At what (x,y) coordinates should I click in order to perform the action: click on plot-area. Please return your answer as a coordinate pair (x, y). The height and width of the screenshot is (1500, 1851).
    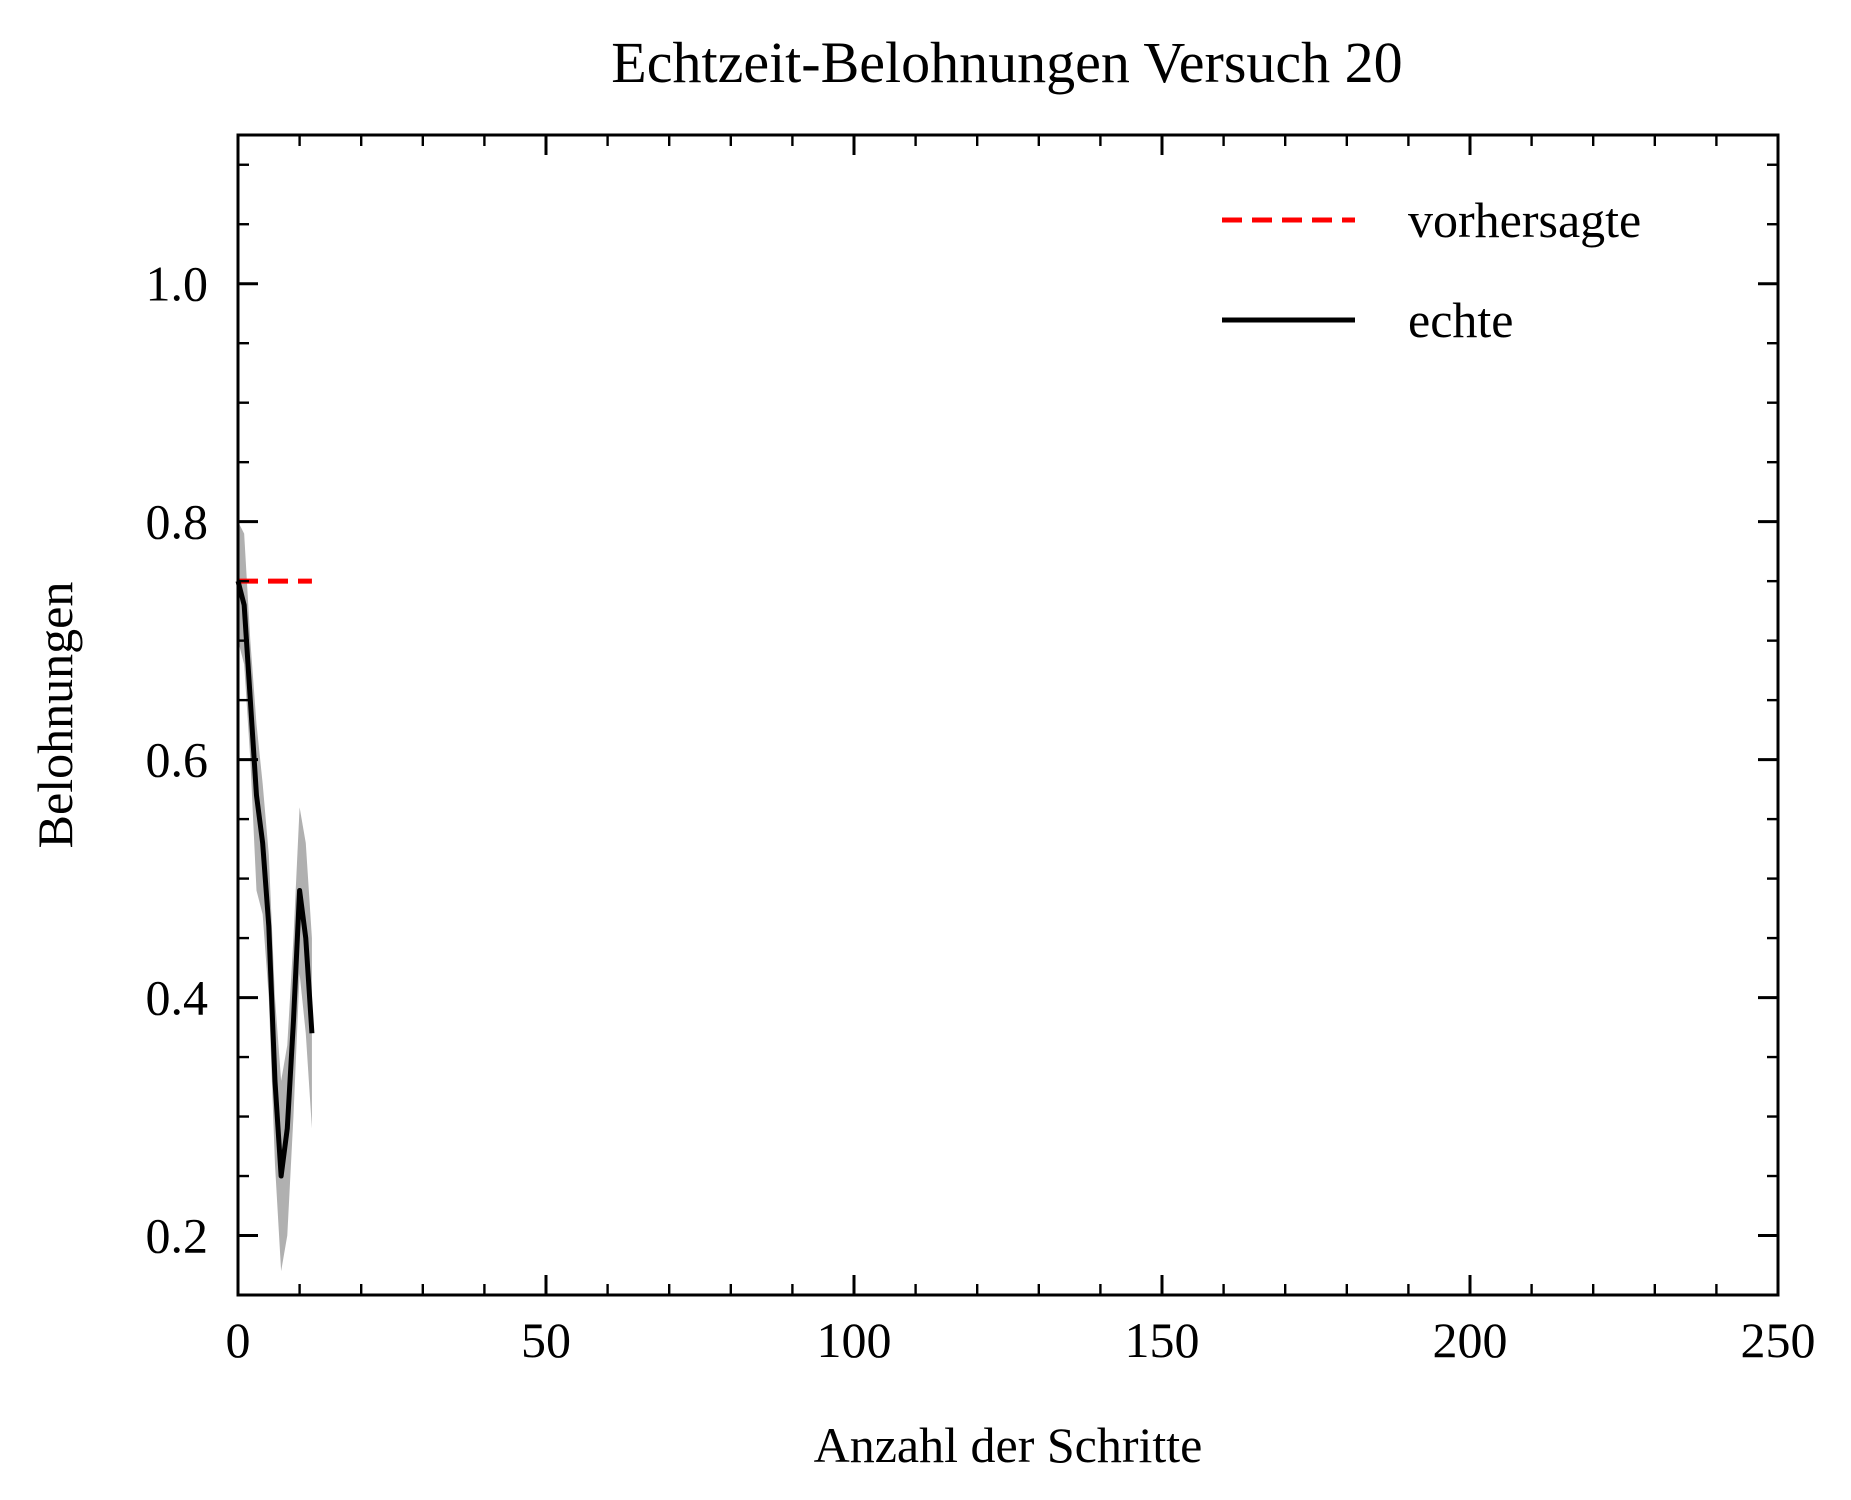
    Looking at the image, I should click on (275, 896).